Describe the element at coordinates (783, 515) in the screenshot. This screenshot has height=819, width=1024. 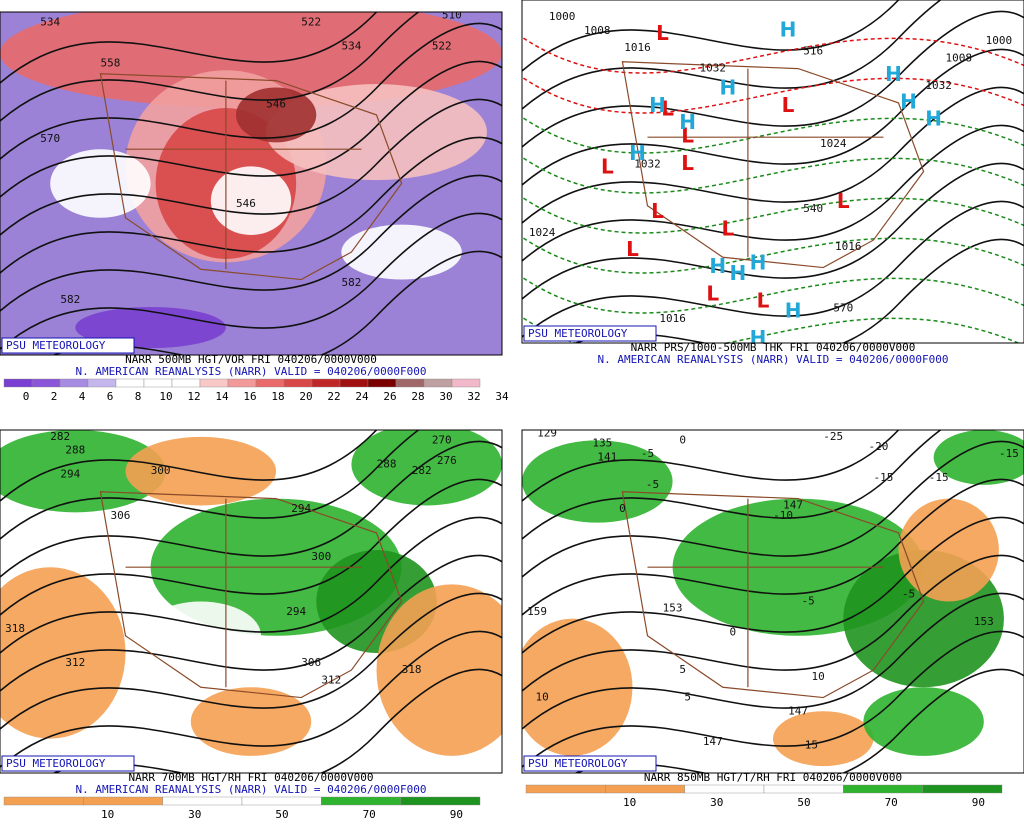
I see `contour-label: -10` at that location.